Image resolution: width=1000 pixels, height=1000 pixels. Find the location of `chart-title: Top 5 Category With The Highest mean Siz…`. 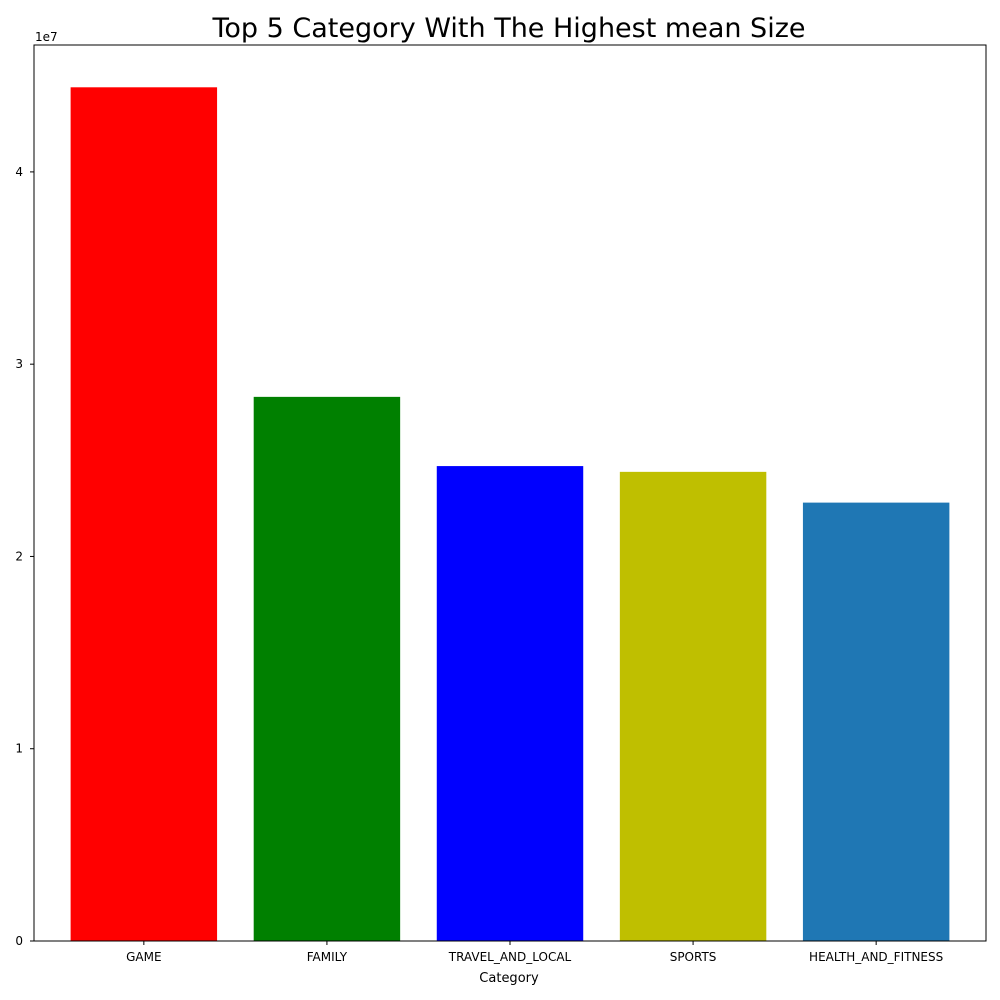

chart-title: Top 5 Category With The Highest mean Siz… is located at coordinates (509, 28).